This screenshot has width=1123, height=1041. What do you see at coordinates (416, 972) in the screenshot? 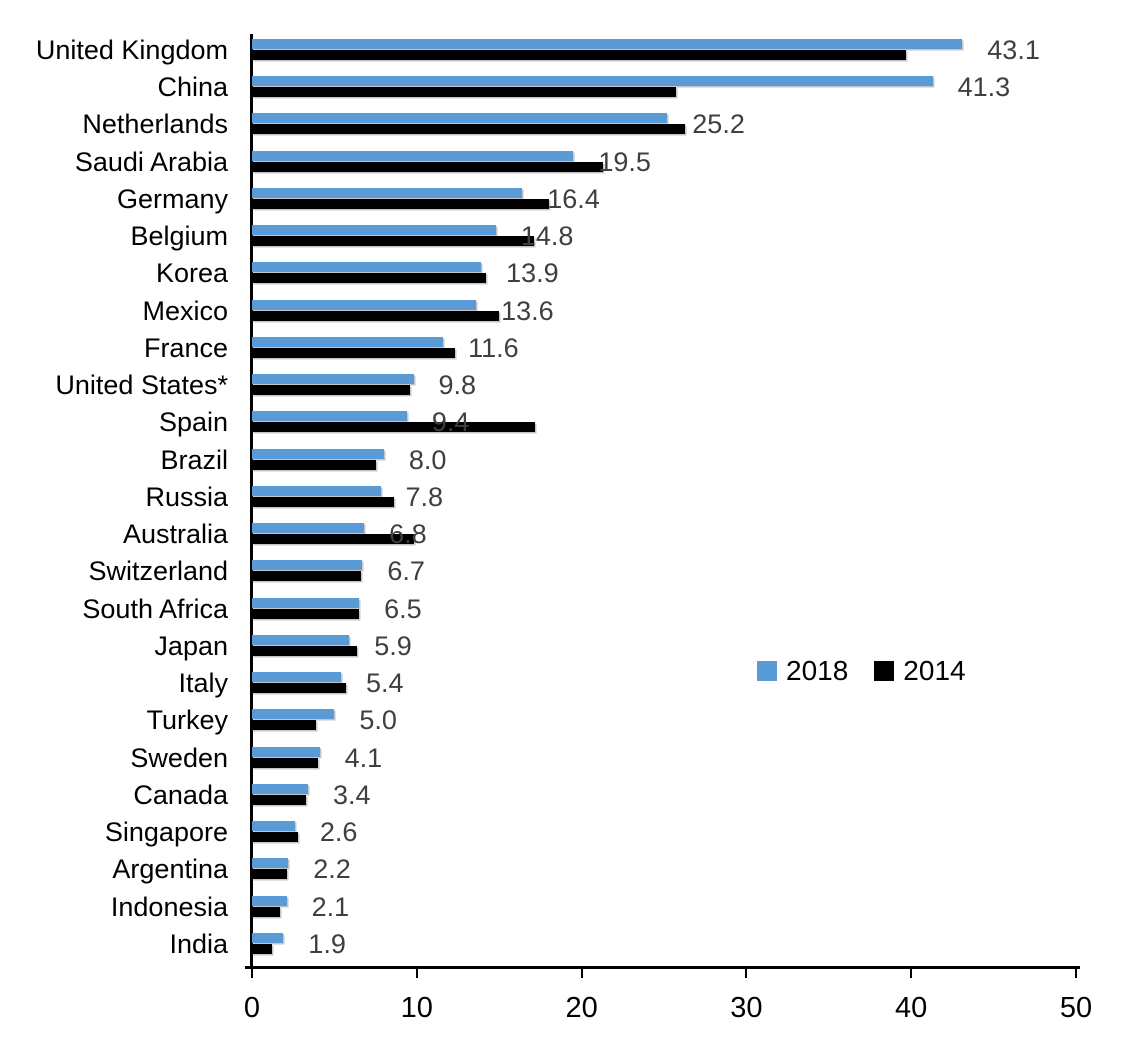
I see `x-tick-mark` at bounding box center [416, 972].